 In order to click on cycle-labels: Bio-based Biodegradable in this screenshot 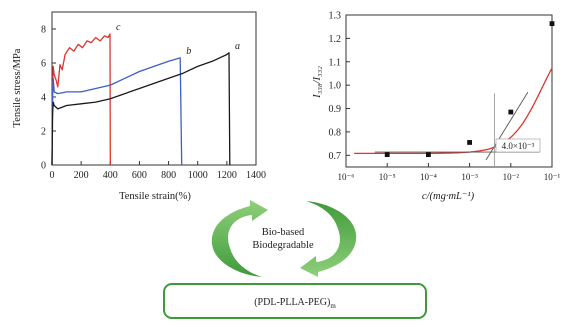, I will do `click(283, 239)`.